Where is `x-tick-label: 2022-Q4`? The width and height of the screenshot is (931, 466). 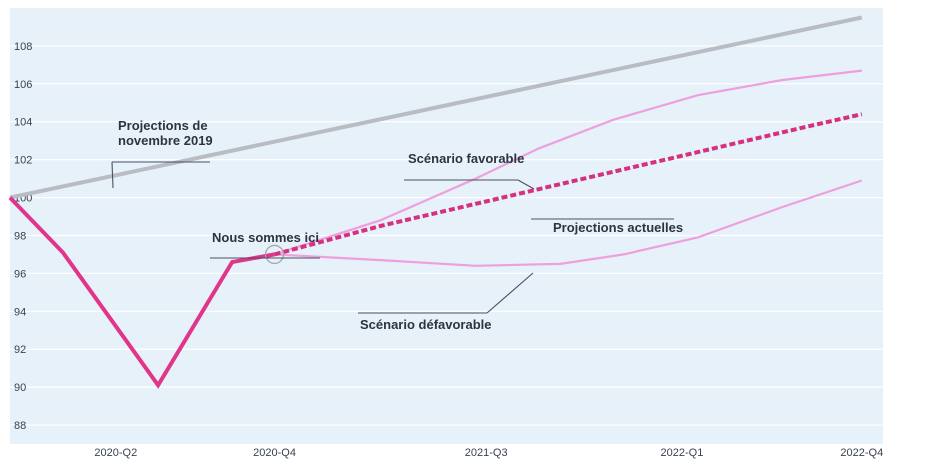
x-tick-label: 2022-Q4 is located at coordinates (861, 453).